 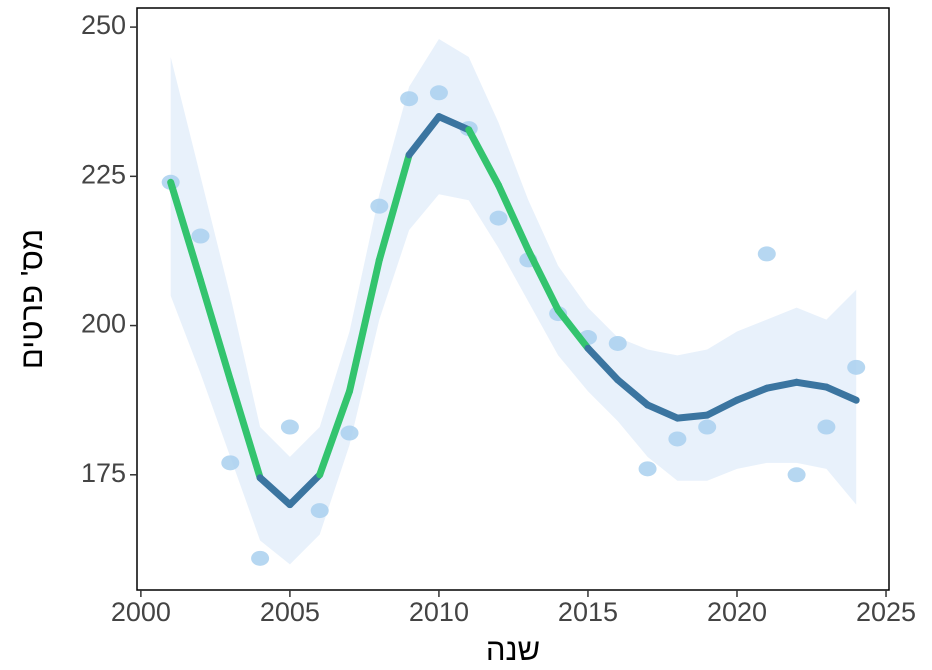 What do you see at coordinates (290, 612) in the screenshot?
I see `x-tick-label: 2005` at bounding box center [290, 612].